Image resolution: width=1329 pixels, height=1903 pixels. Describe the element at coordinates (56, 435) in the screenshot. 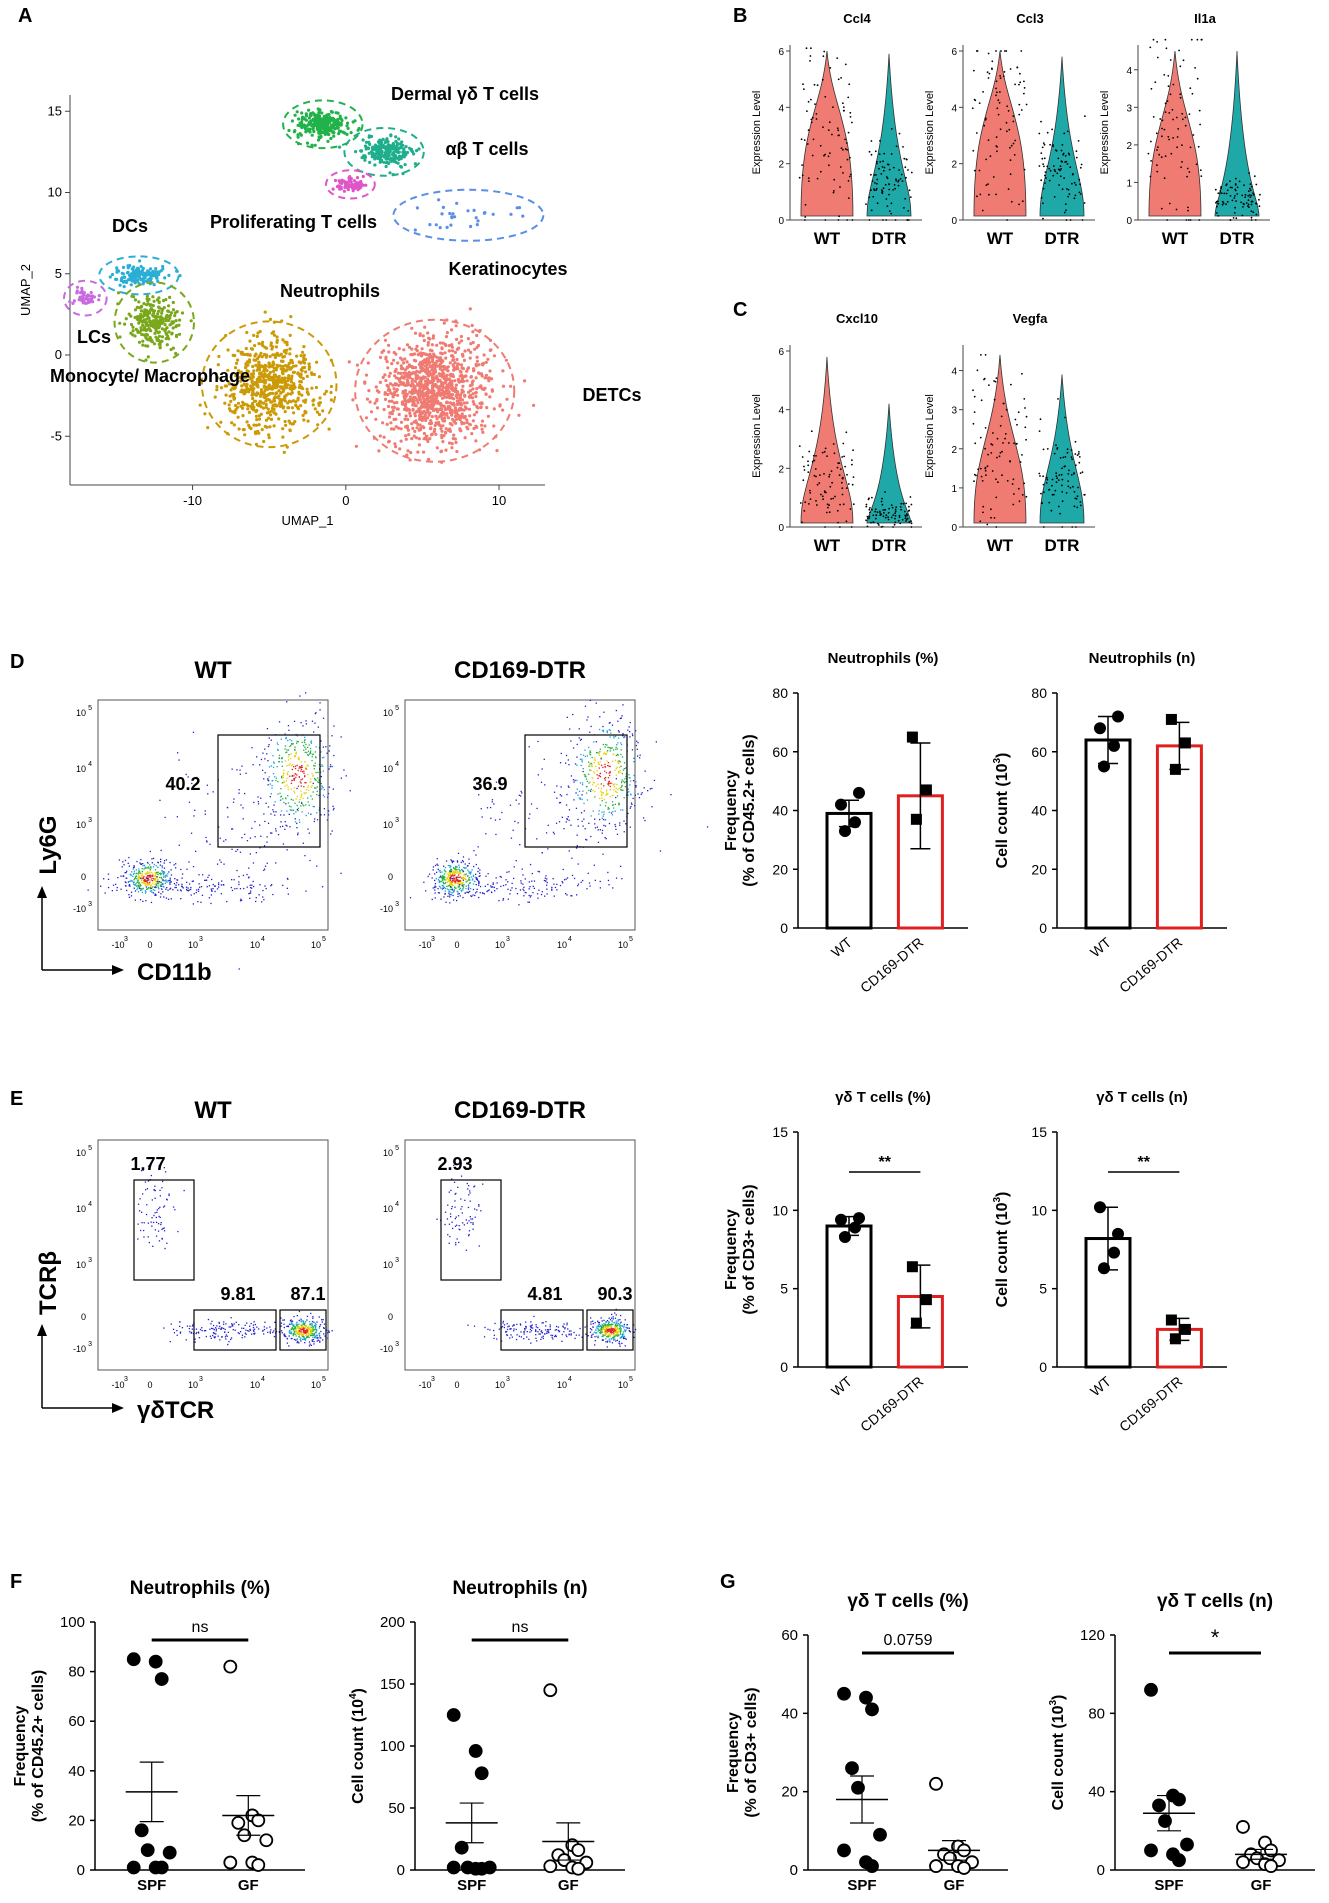

I see `umap-y-tick-label: -5` at that location.